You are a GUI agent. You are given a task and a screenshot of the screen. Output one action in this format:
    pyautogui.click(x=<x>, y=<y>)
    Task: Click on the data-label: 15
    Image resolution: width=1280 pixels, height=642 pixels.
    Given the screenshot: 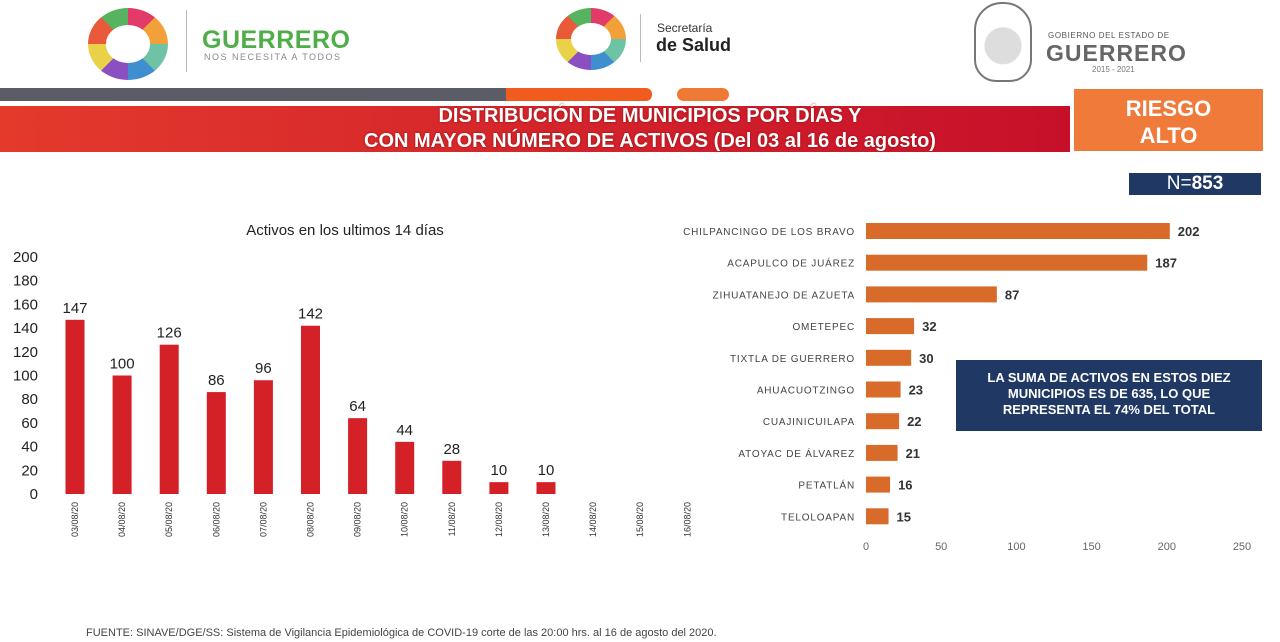 What is the action you would take?
    pyautogui.click(x=904, y=516)
    